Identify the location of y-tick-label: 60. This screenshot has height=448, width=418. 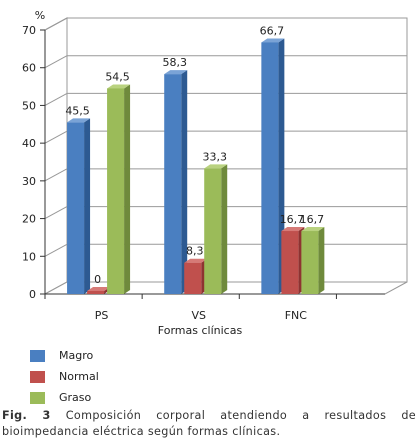
(29, 68).